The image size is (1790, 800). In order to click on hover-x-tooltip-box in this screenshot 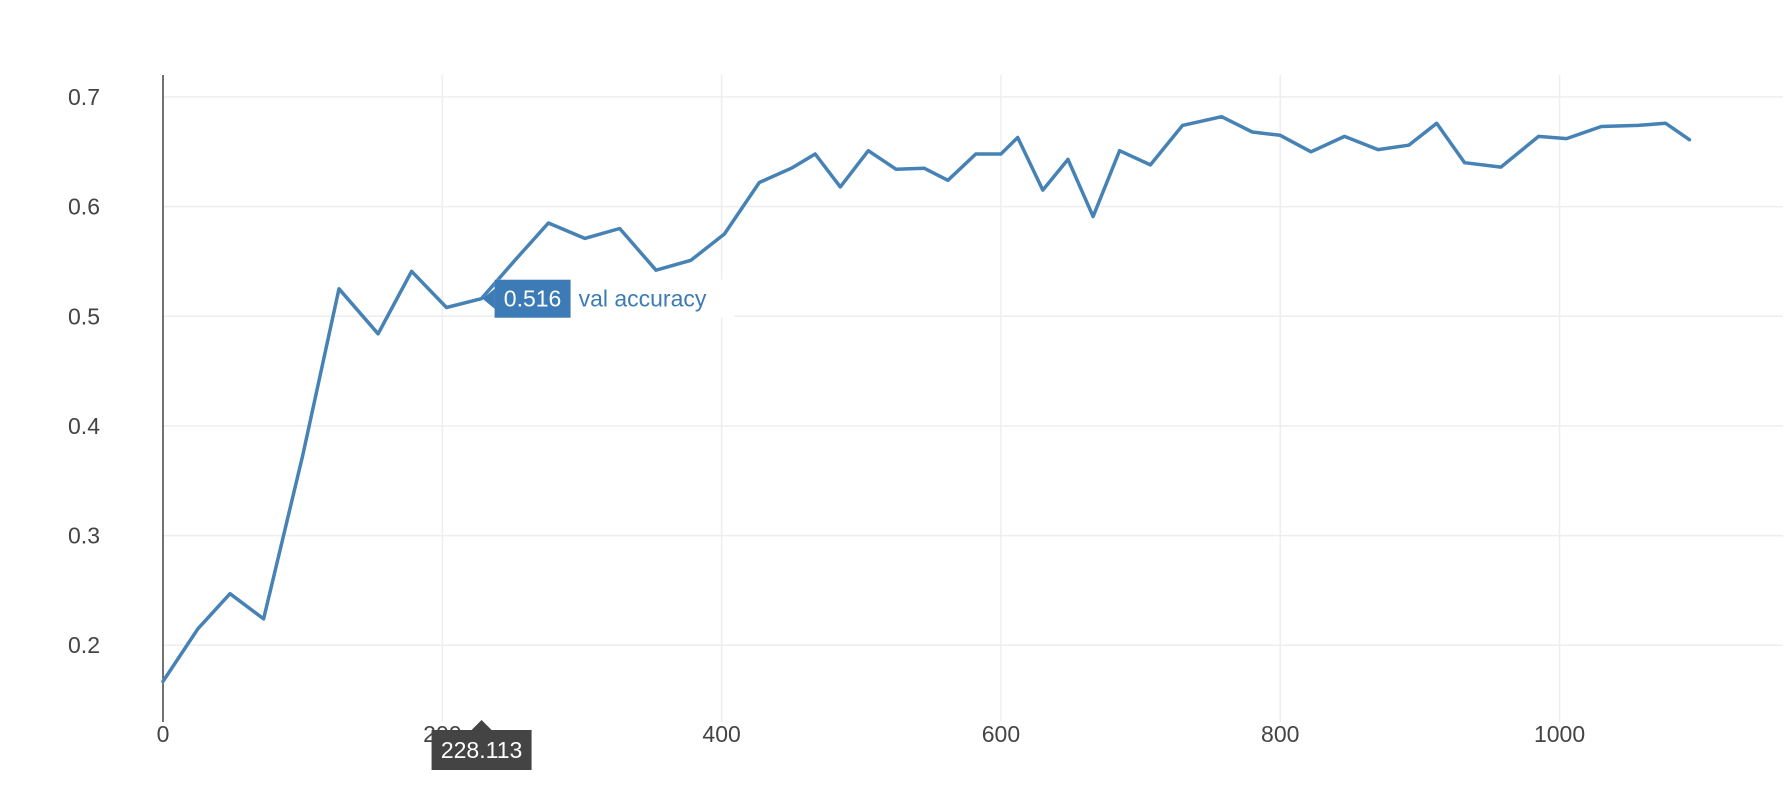, I will do `click(481, 750)`.